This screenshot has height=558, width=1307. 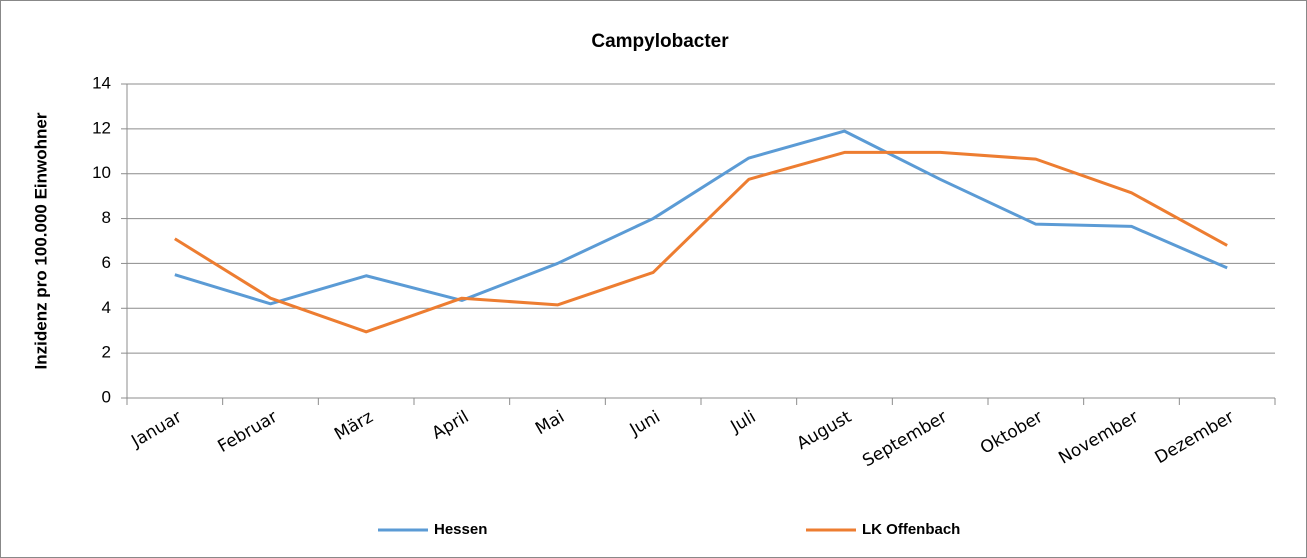 What do you see at coordinates (101, 172) in the screenshot?
I see `y-tick-label: 10` at bounding box center [101, 172].